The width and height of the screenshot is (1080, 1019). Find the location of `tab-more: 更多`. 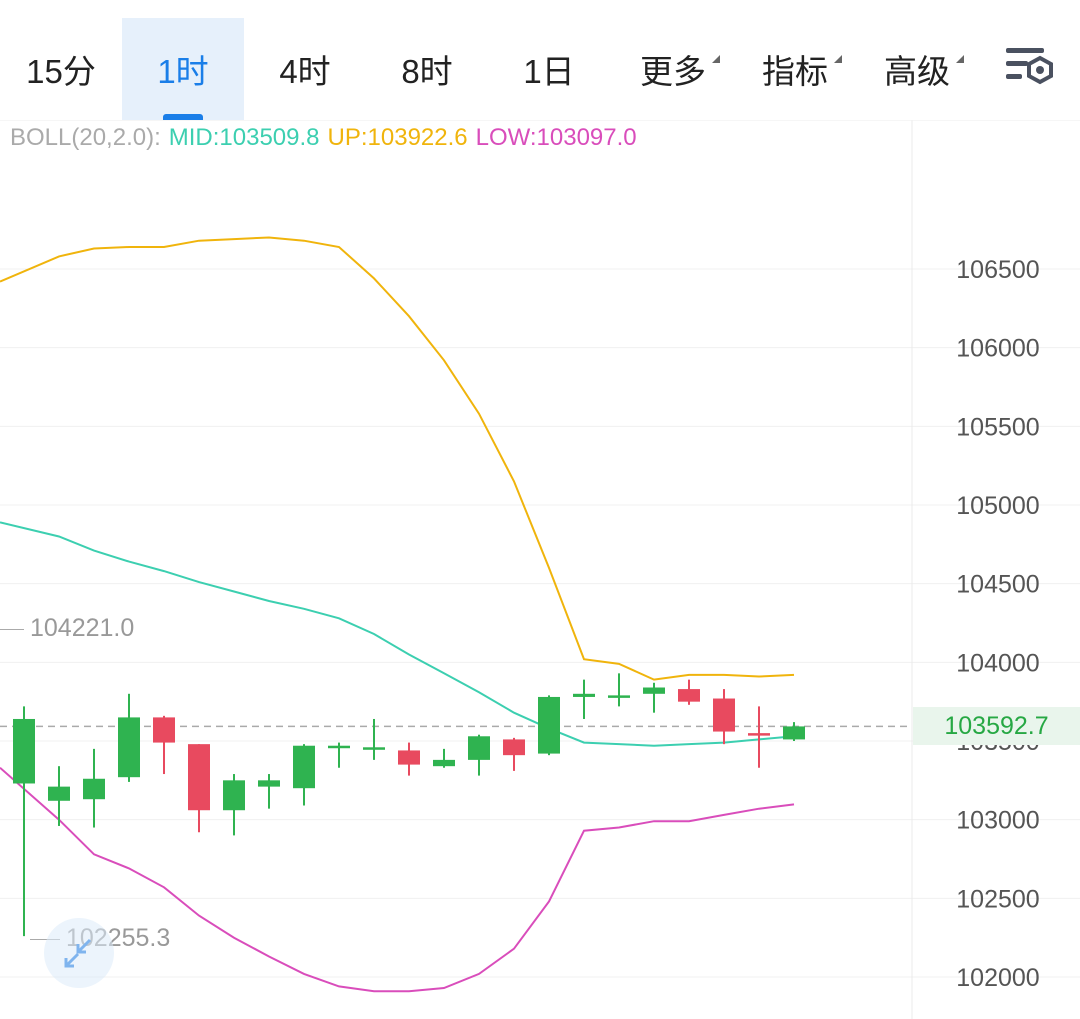

tab-more: 更多 is located at coordinates (673, 69).